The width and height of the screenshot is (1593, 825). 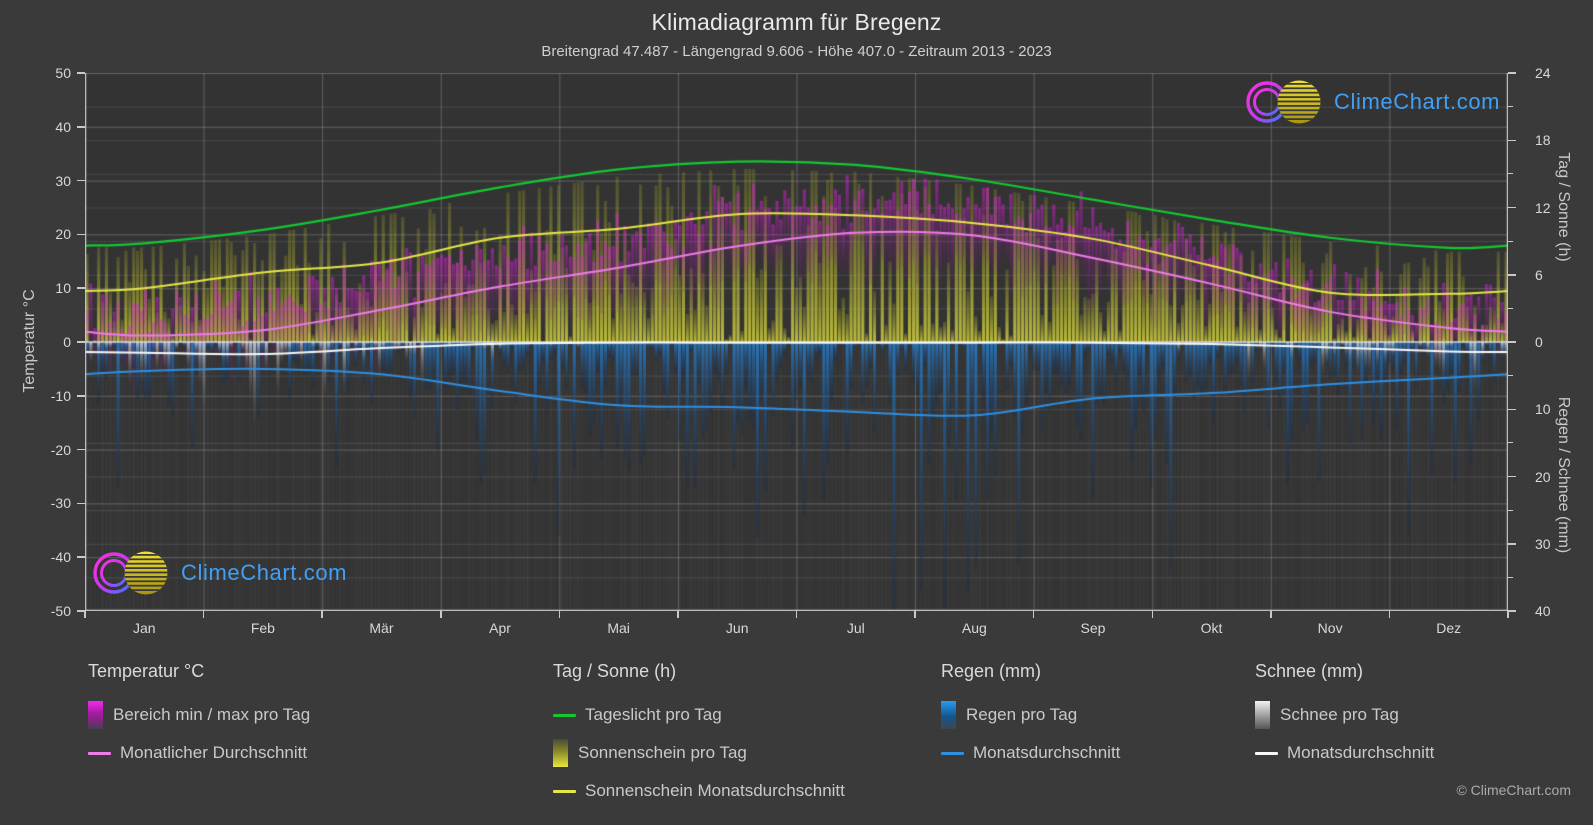 What do you see at coordinates (212, 714) in the screenshot?
I see `legend-item-label: Bereich min / max pro Tag` at bounding box center [212, 714].